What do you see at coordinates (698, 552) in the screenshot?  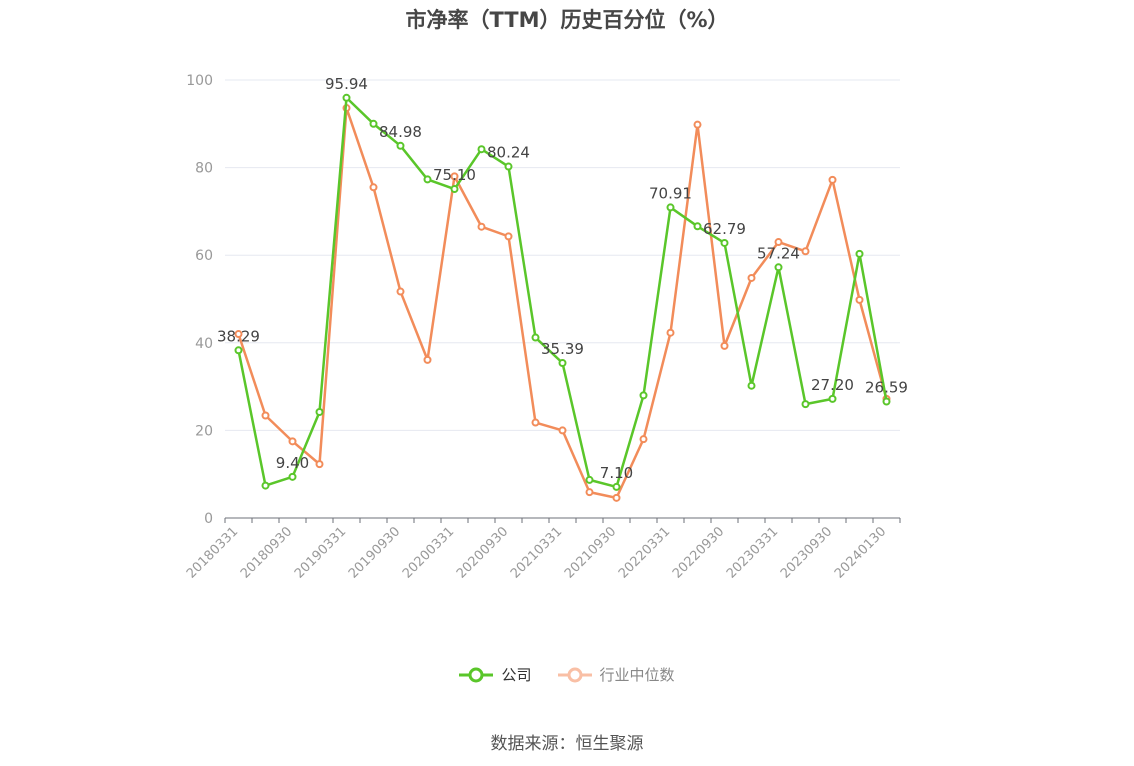 I see `x-tick-label: 20220930` at bounding box center [698, 552].